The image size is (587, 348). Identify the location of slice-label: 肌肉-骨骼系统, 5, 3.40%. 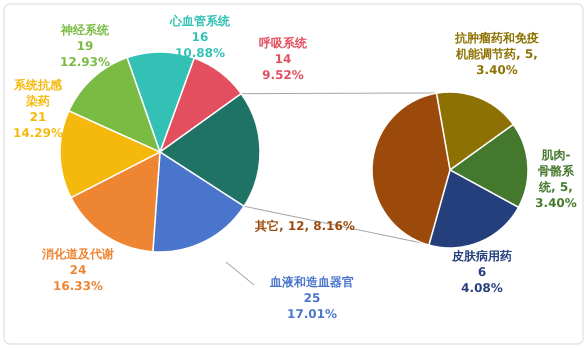
(556, 179).